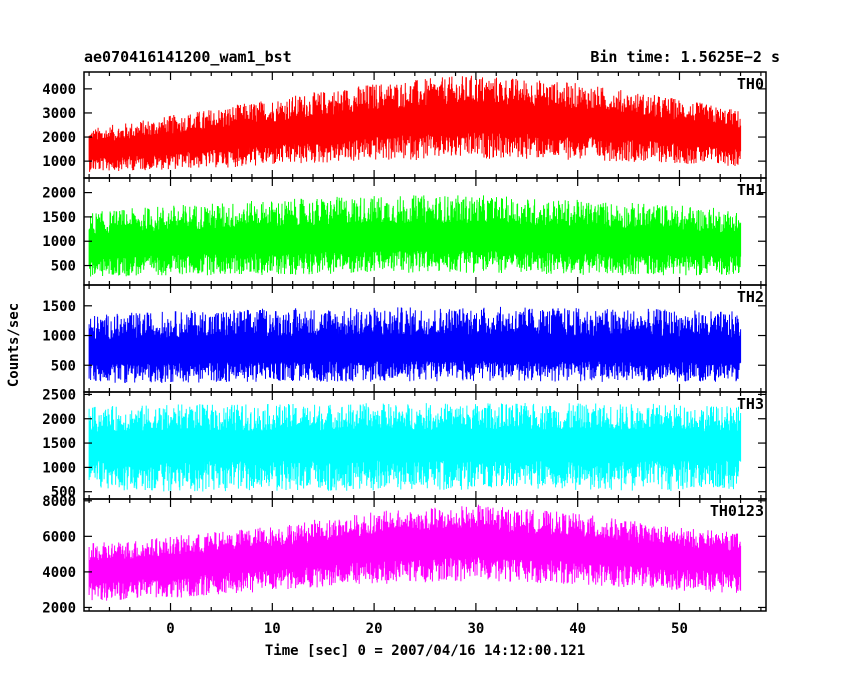 This screenshot has width=850, height=680. I want to click on panel-label-th2: TH2, so click(750, 297).